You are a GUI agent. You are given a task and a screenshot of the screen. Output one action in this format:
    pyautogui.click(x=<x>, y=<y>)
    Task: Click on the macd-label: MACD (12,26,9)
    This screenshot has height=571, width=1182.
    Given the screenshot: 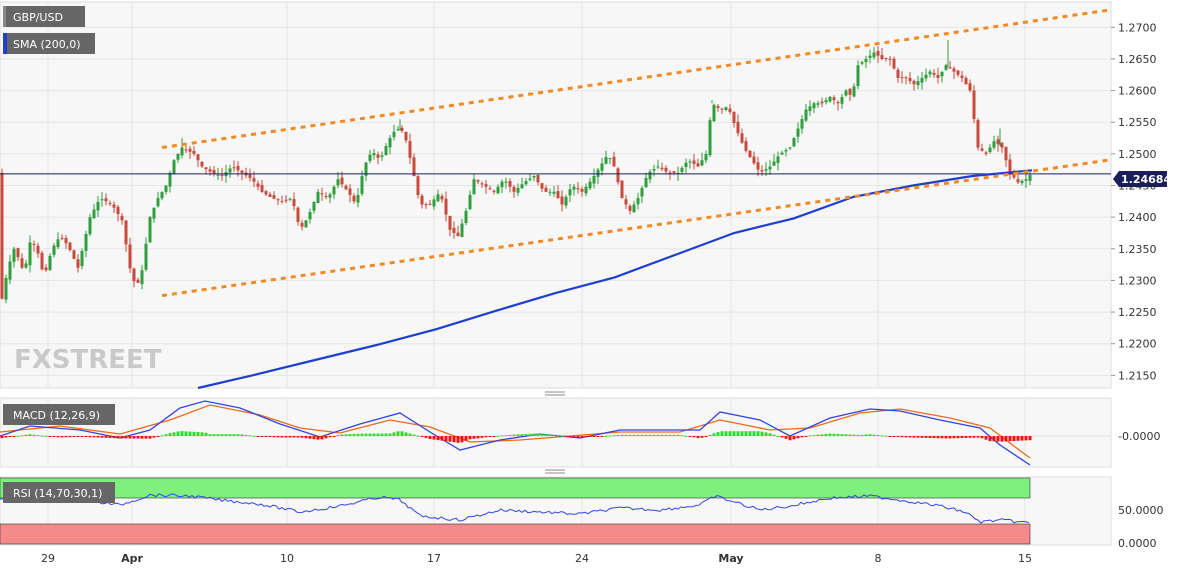 What is the action you would take?
    pyautogui.click(x=59, y=414)
    